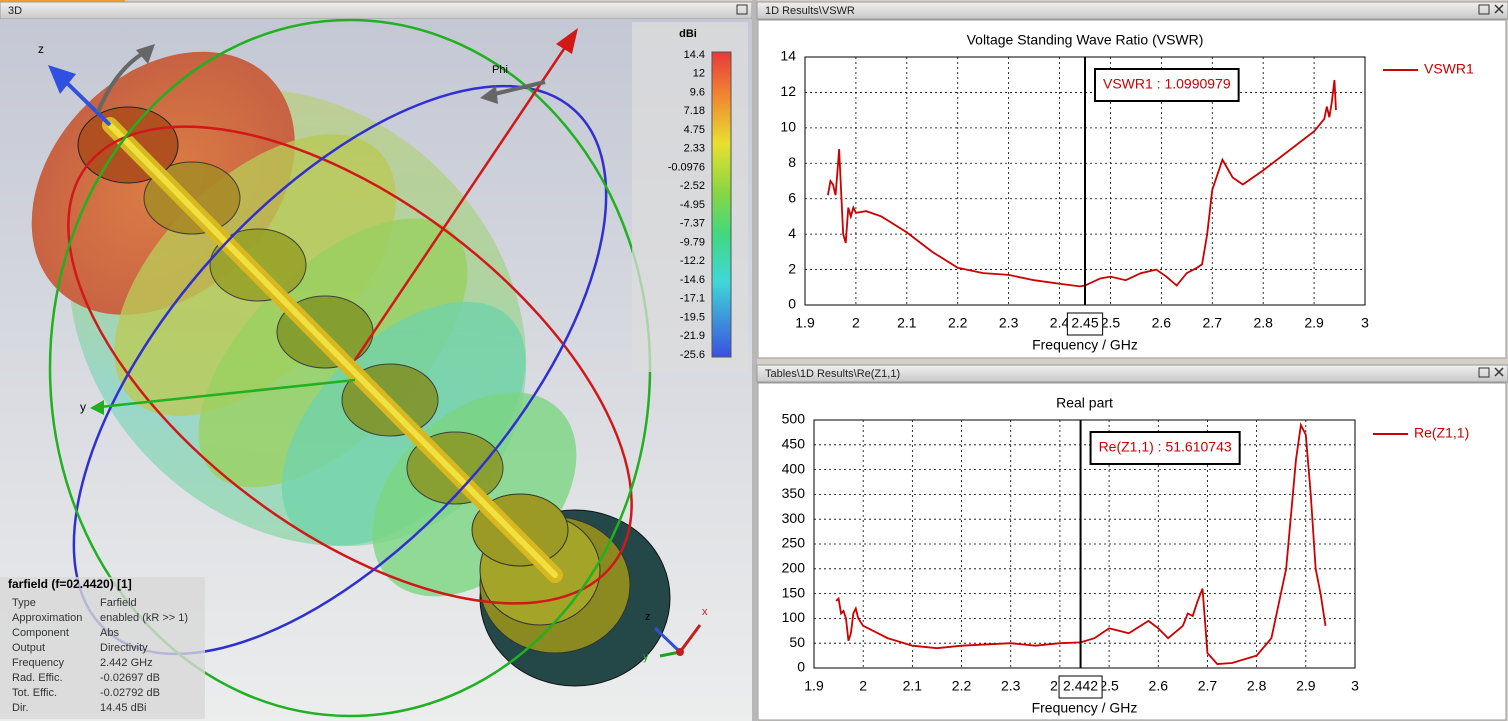 The width and height of the screenshot is (1508, 721). What do you see at coordinates (694, 111) in the screenshot?
I see `colorbar-label: 7.18` at bounding box center [694, 111].